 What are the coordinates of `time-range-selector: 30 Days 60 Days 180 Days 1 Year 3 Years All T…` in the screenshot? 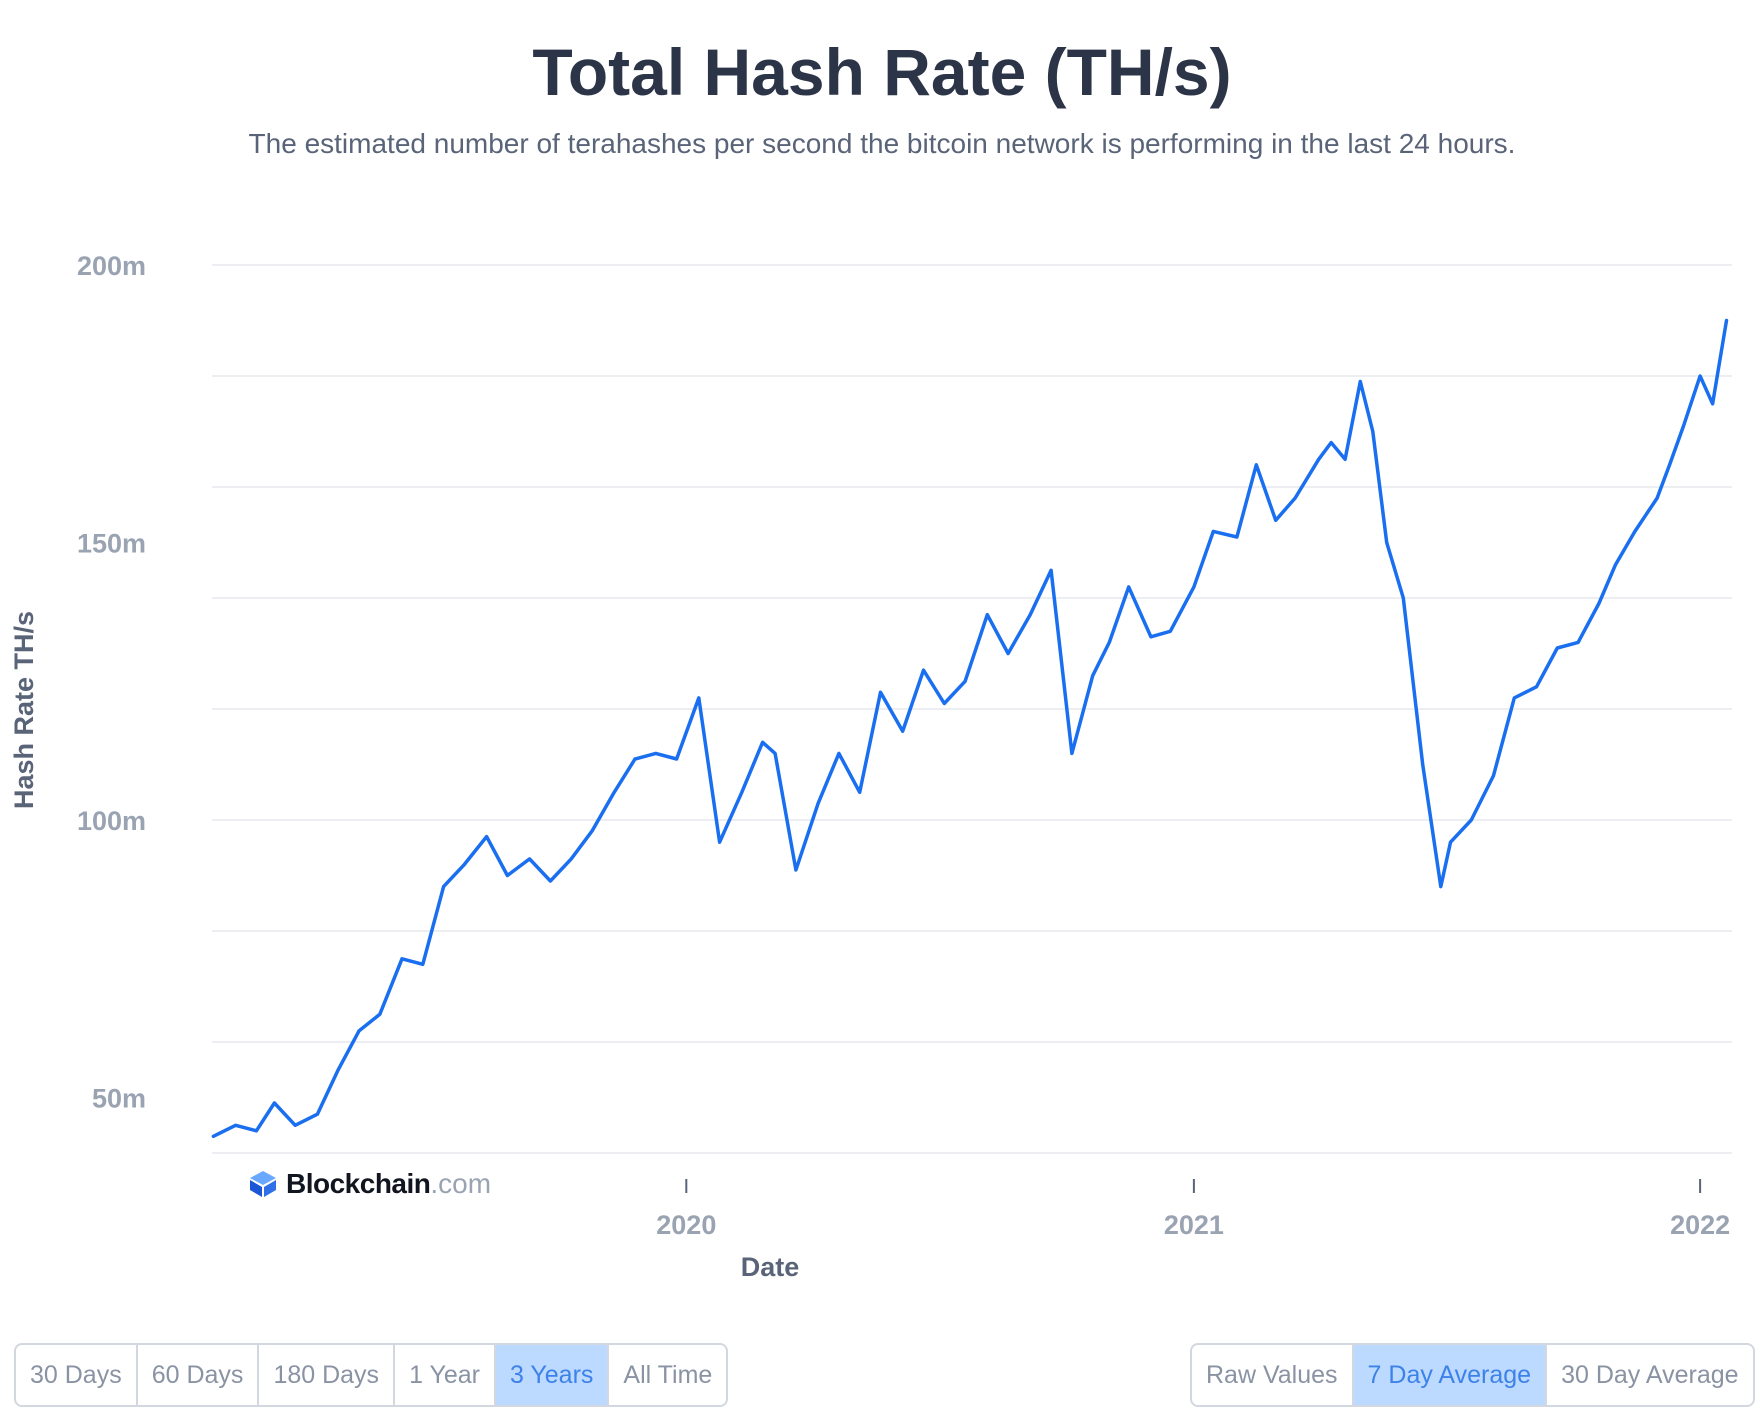 It's located at (371, 1375).